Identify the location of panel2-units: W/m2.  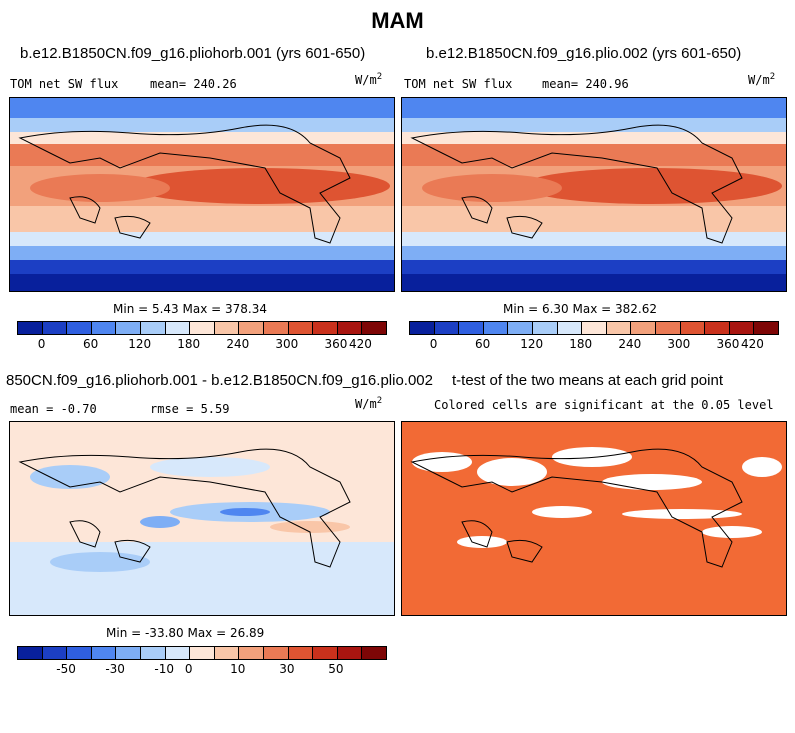
(762, 79).